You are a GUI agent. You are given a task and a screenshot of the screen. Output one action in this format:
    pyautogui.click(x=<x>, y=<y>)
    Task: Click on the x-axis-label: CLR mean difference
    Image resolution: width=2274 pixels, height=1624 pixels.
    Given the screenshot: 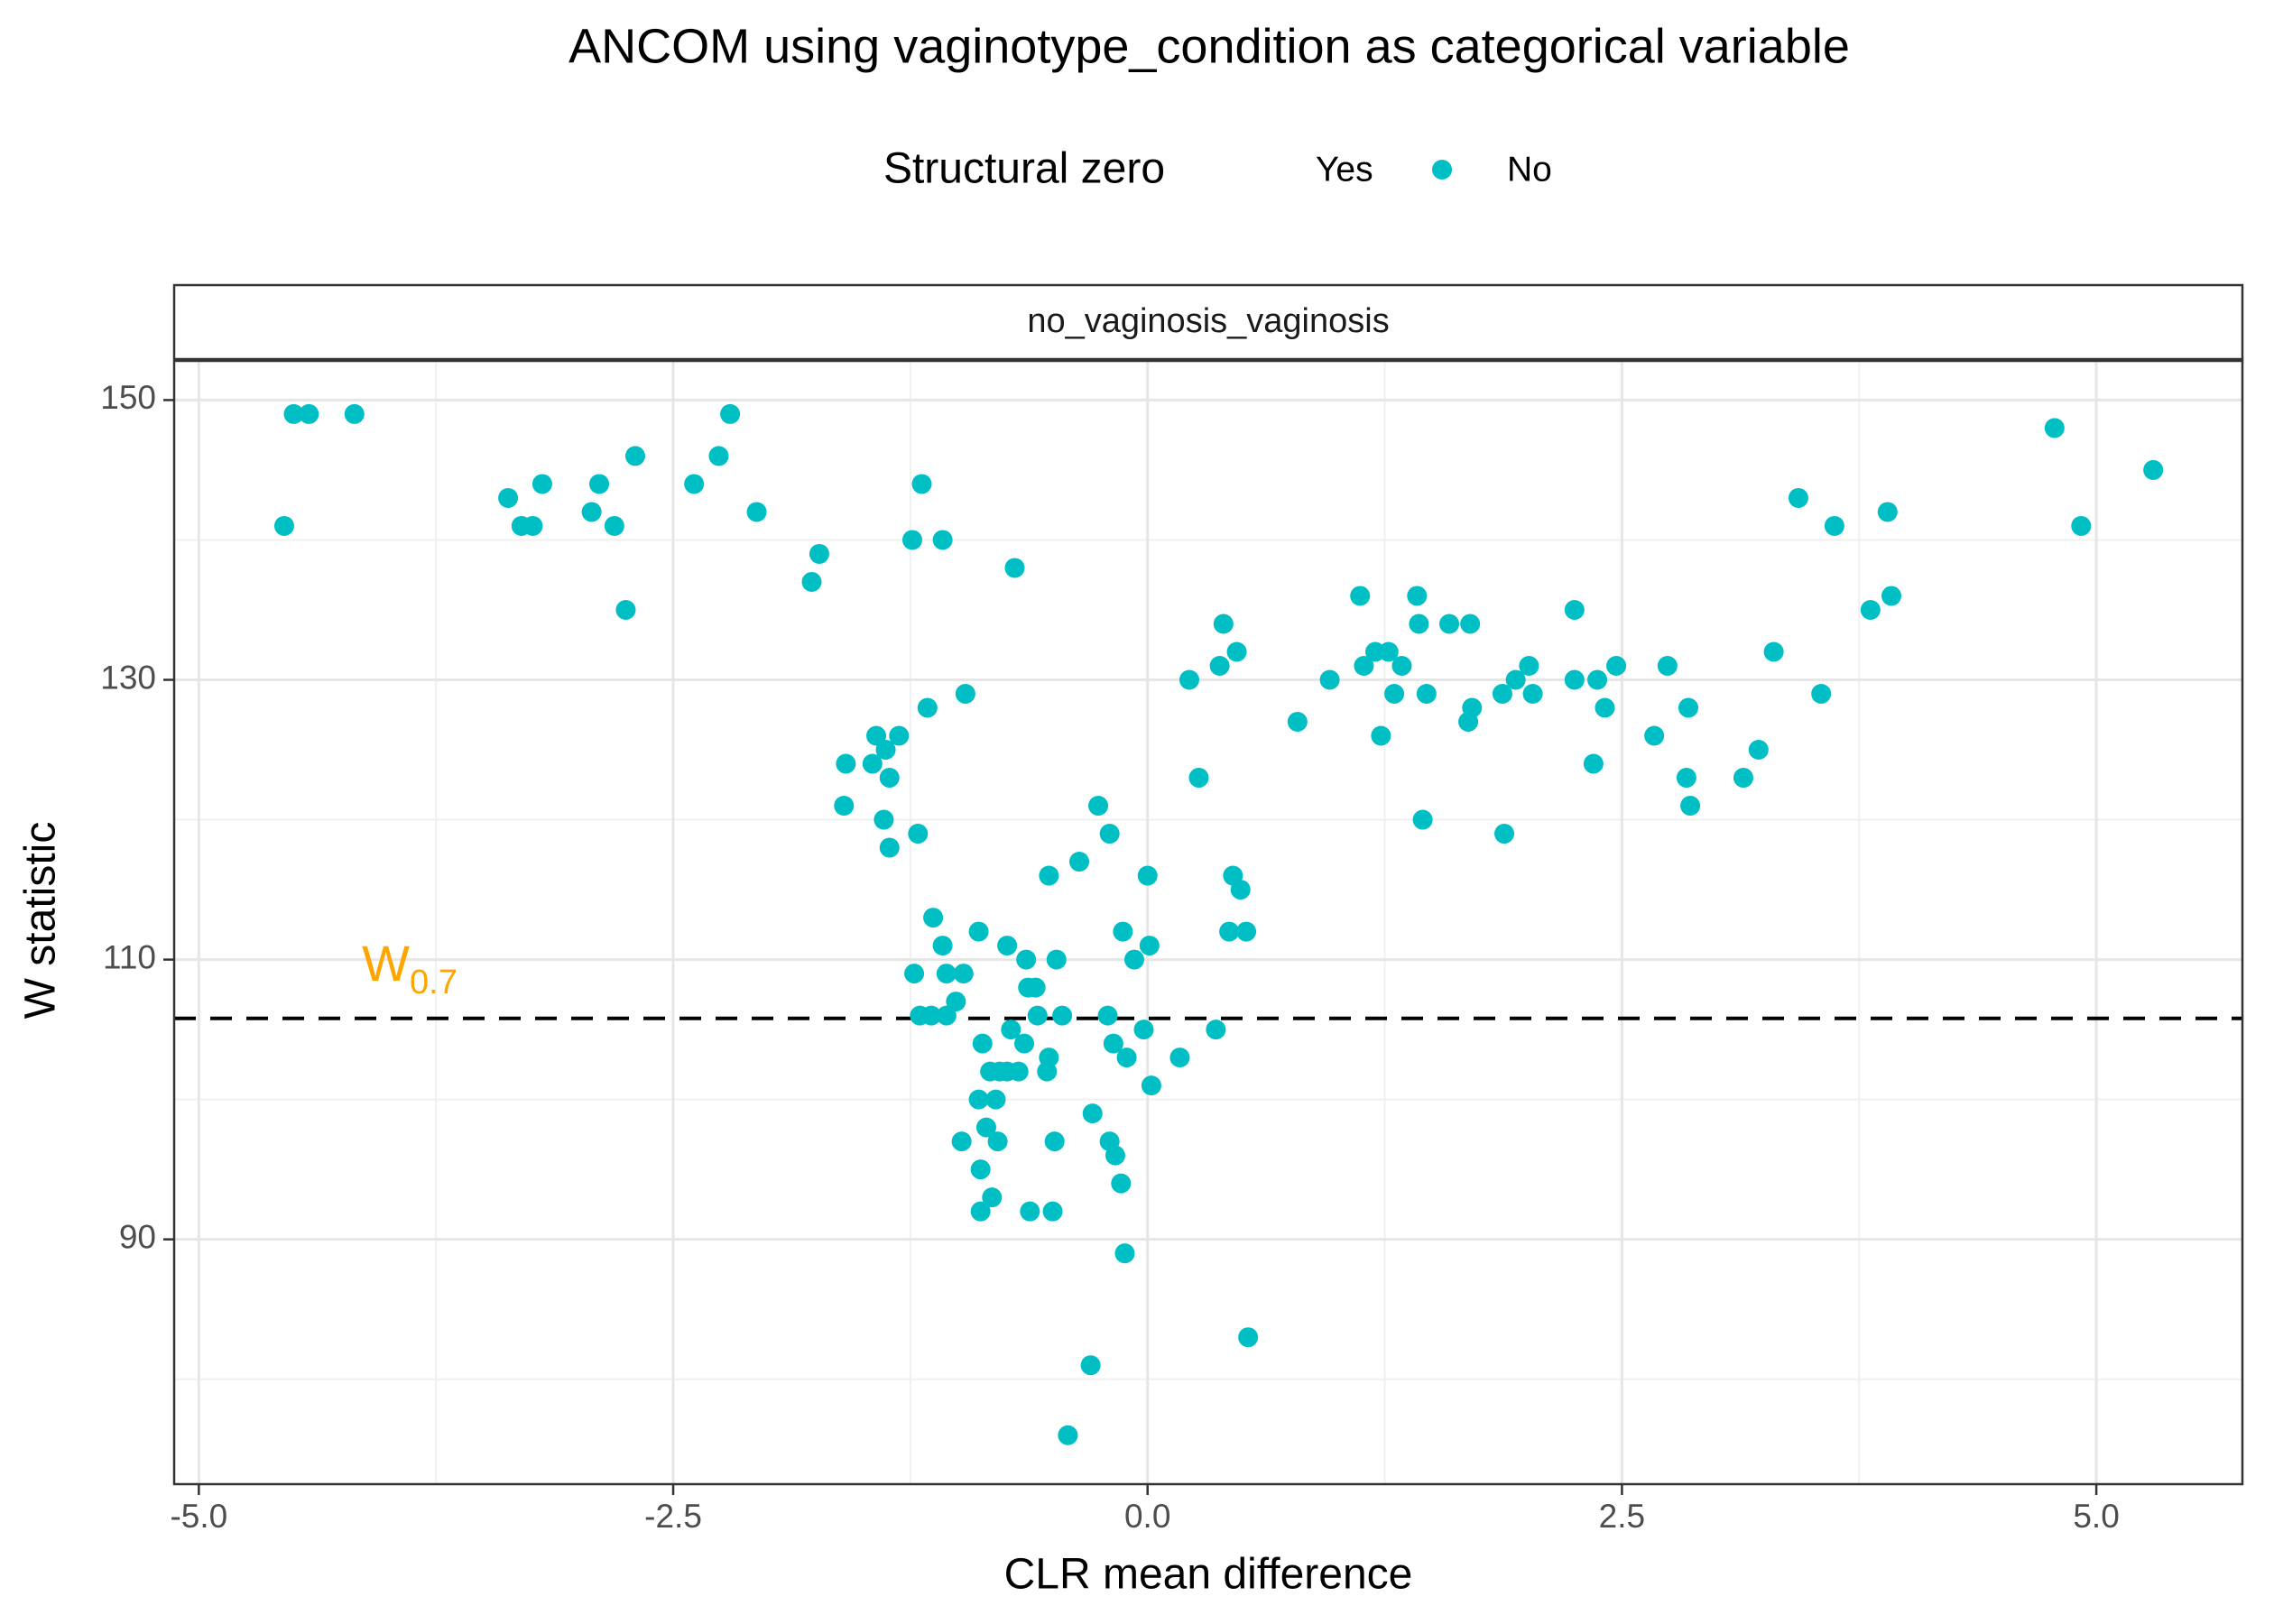 What is the action you would take?
    pyautogui.click(x=1209, y=1575)
    